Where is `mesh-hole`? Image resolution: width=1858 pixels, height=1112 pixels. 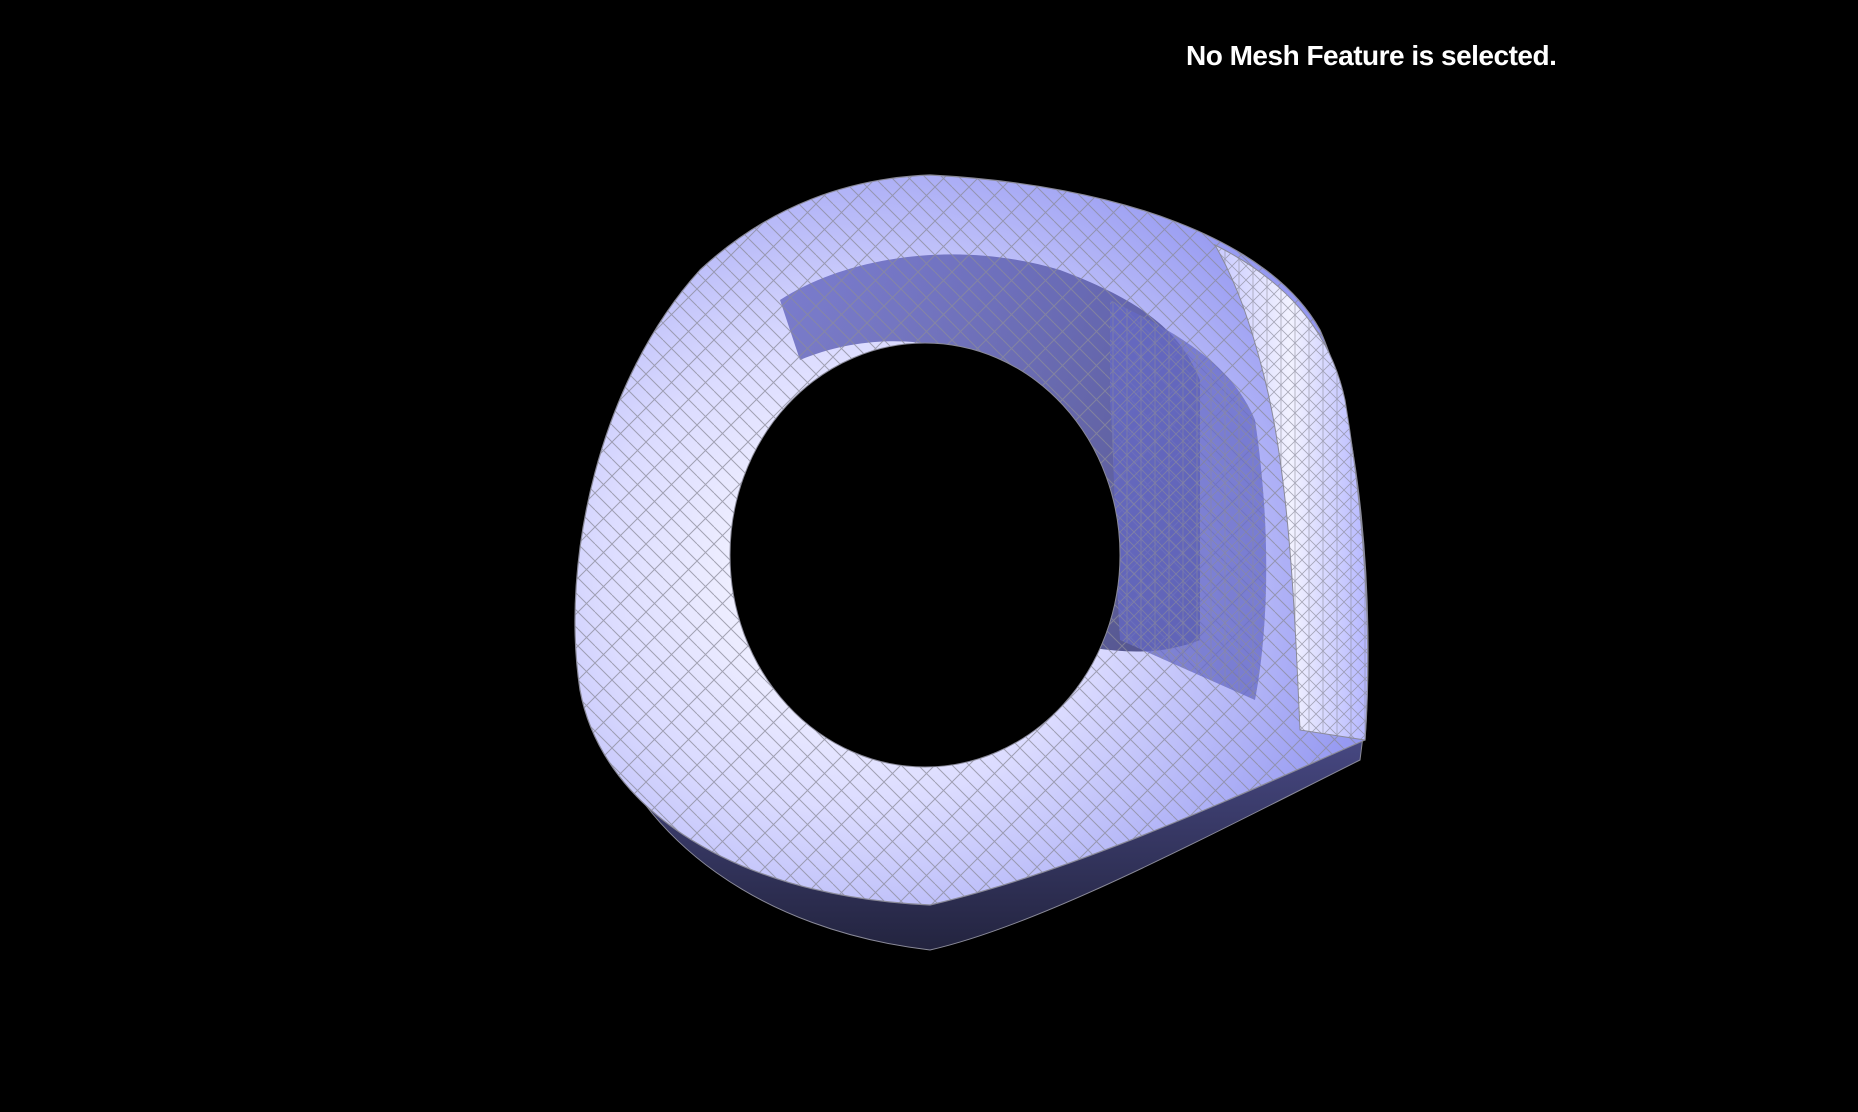 mesh-hole is located at coordinates (925, 555).